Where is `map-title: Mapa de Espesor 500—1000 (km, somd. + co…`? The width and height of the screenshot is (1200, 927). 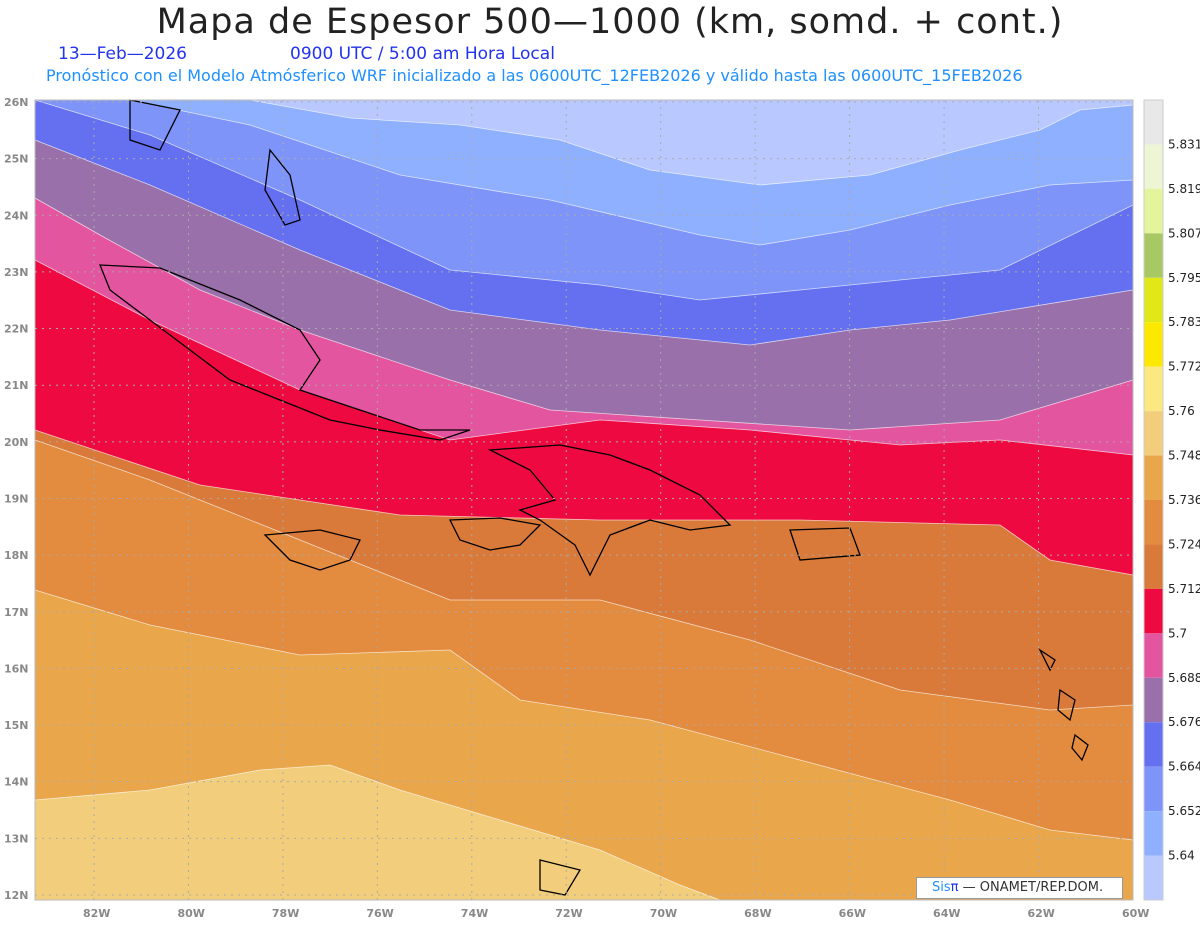 map-title: Mapa de Espesor 500—1000 (km, somd. + co… is located at coordinates (610, 22).